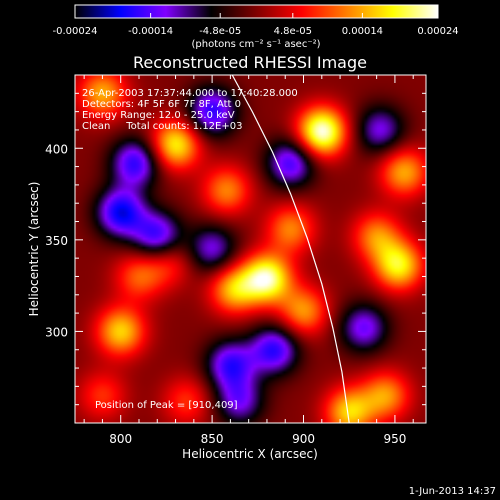 Image resolution: width=500 pixels, height=500 pixels. I want to click on annotation-energy: Energy Range: 12.0 - 25.0 keV, so click(158, 115).